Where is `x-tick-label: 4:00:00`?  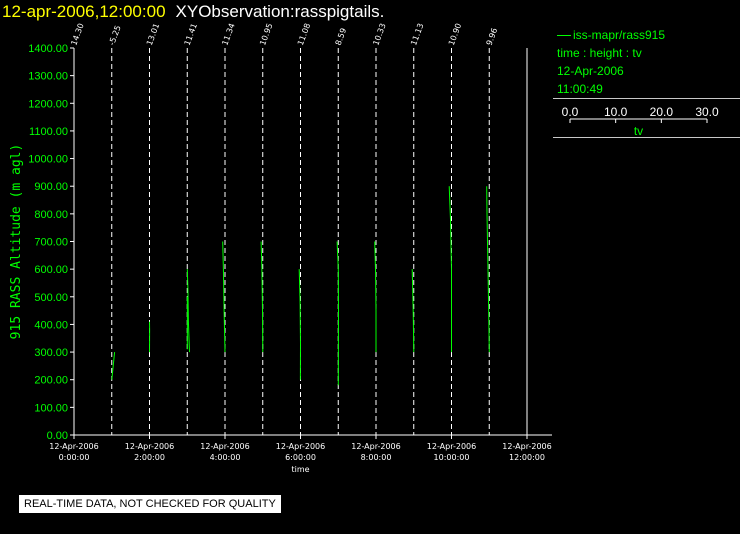
x-tick-label: 4:00:00 is located at coordinates (225, 457).